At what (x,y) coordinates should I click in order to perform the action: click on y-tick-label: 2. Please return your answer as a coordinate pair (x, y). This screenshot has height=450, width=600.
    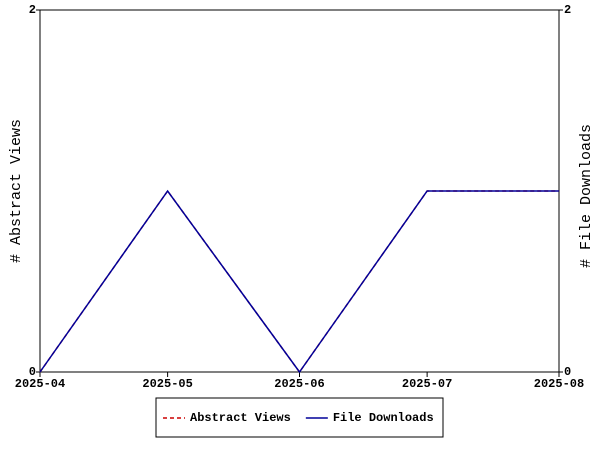
    Looking at the image, I should click on (32, 10).